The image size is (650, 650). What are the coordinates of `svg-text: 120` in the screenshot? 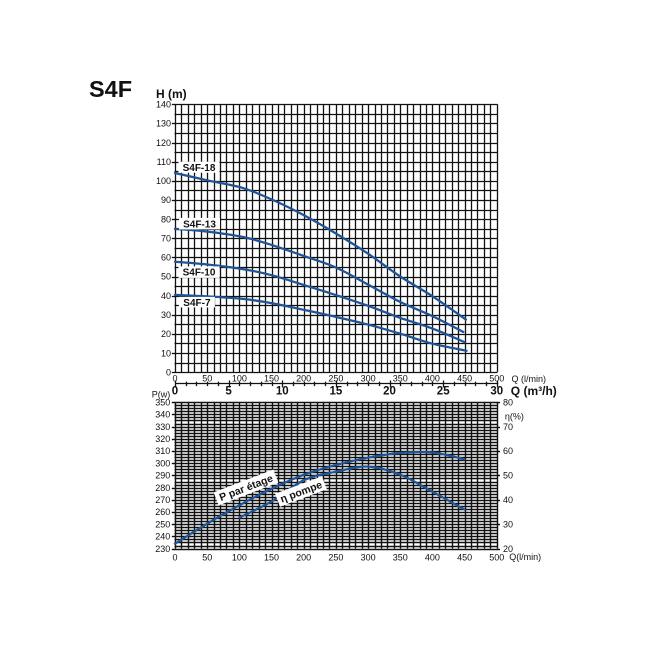 It's located at (163, 143).